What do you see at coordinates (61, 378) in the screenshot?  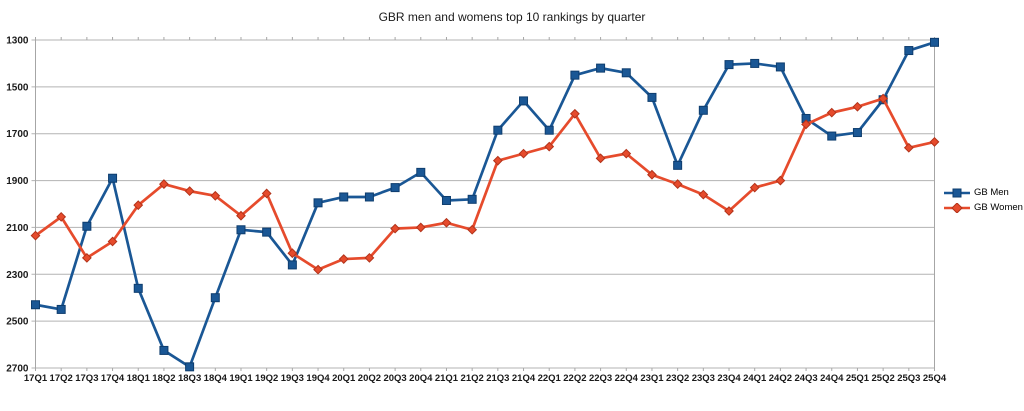 I see `x-tick-label: 17Q2` at bounding box center [61, 378].